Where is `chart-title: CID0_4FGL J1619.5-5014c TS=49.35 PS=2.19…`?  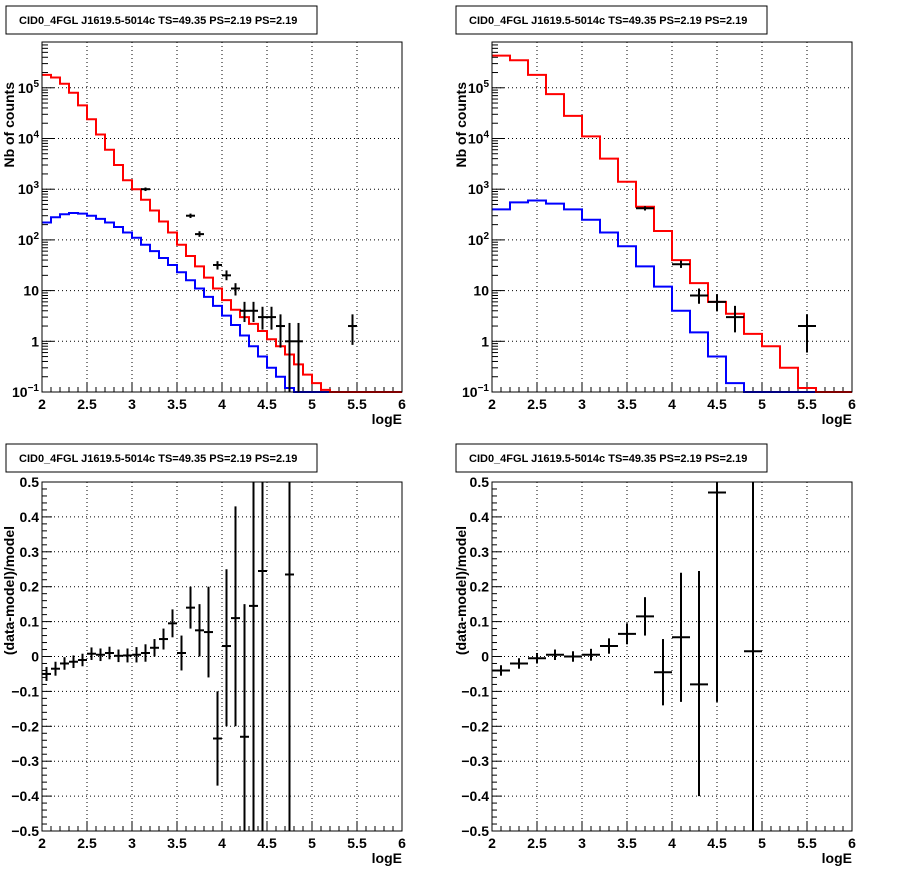
chart-title: CID0_4FGL J1619.5-5014c TS=49.35 PS=2.19… is located at coordinates (158, 21).